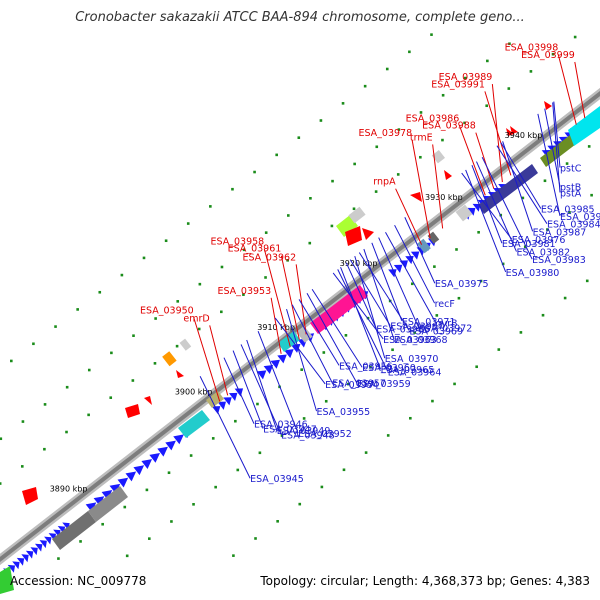  What do you see at coordinates (384, 384) in the screenshot?
I see `gene-label-bottom: ESA_03959` at bounding box center [384, 384].